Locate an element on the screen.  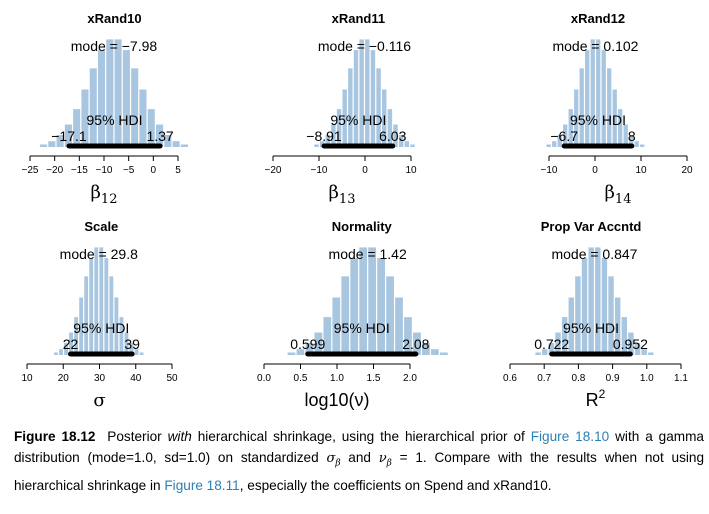
x-tick-label: 10 is located at coordinates (641, 170).